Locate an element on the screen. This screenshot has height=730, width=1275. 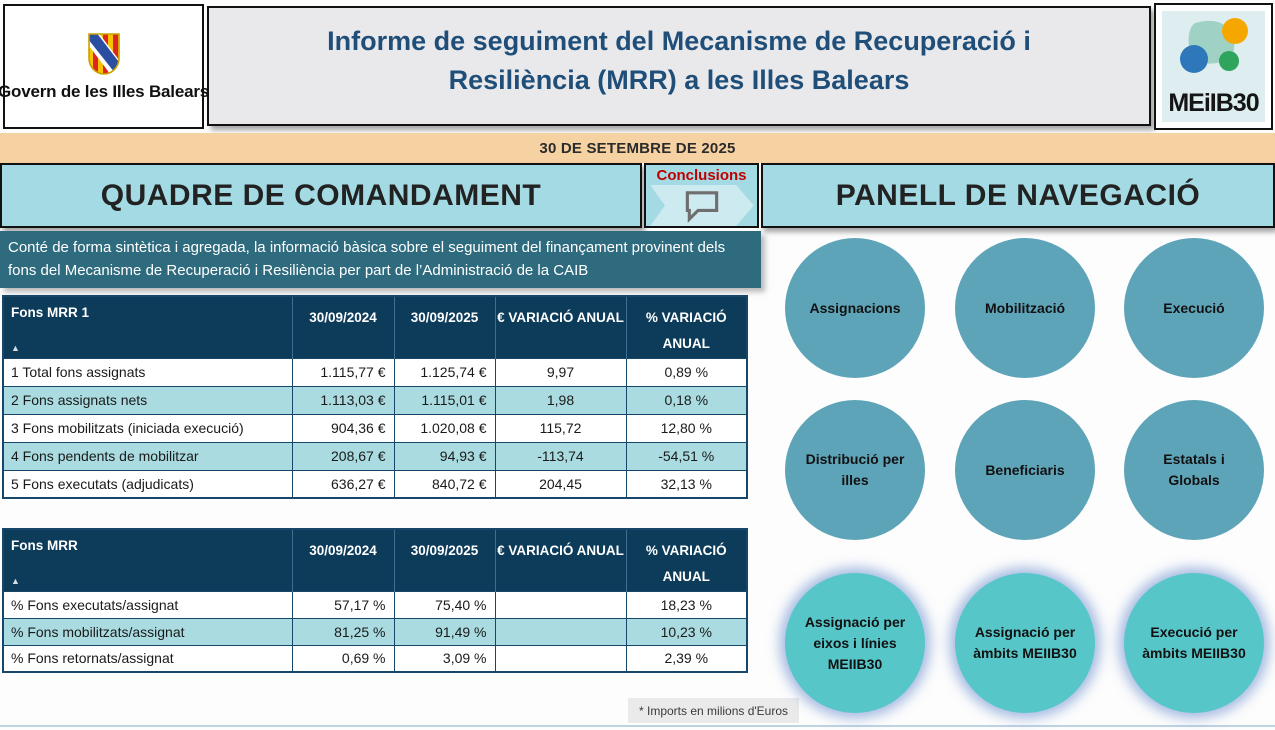
value-2024: 904,36 € is located at coordinates (343, 428).